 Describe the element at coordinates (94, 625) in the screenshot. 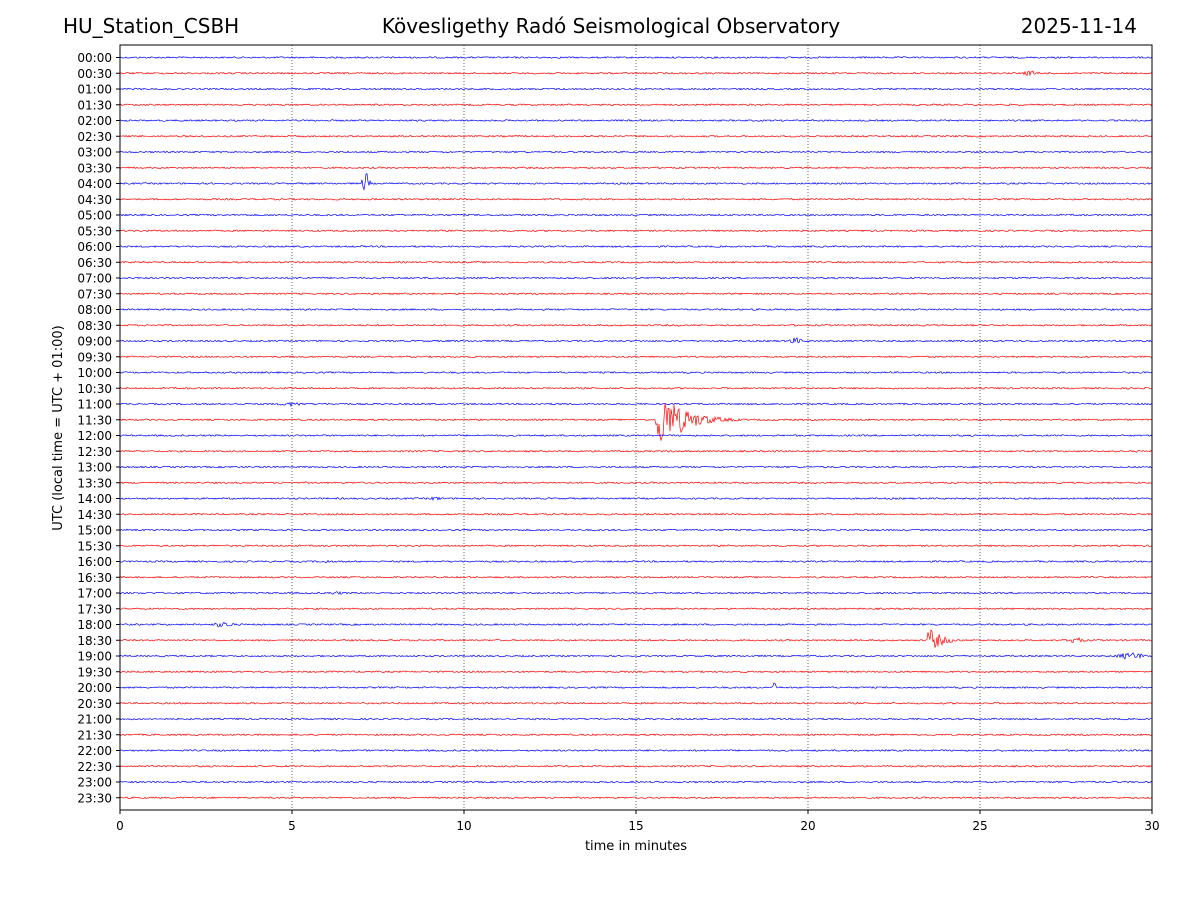

I see `y-tick-label: 18:00` at that location.